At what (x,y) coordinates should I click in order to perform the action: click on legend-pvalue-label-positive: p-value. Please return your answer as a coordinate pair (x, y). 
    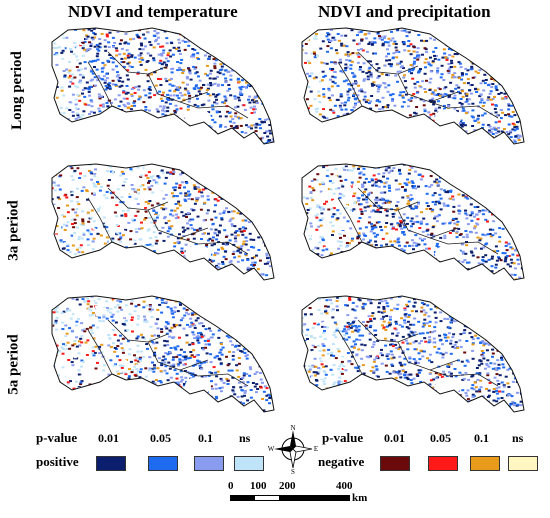
    Looking at the image, I should click on (57, 437).